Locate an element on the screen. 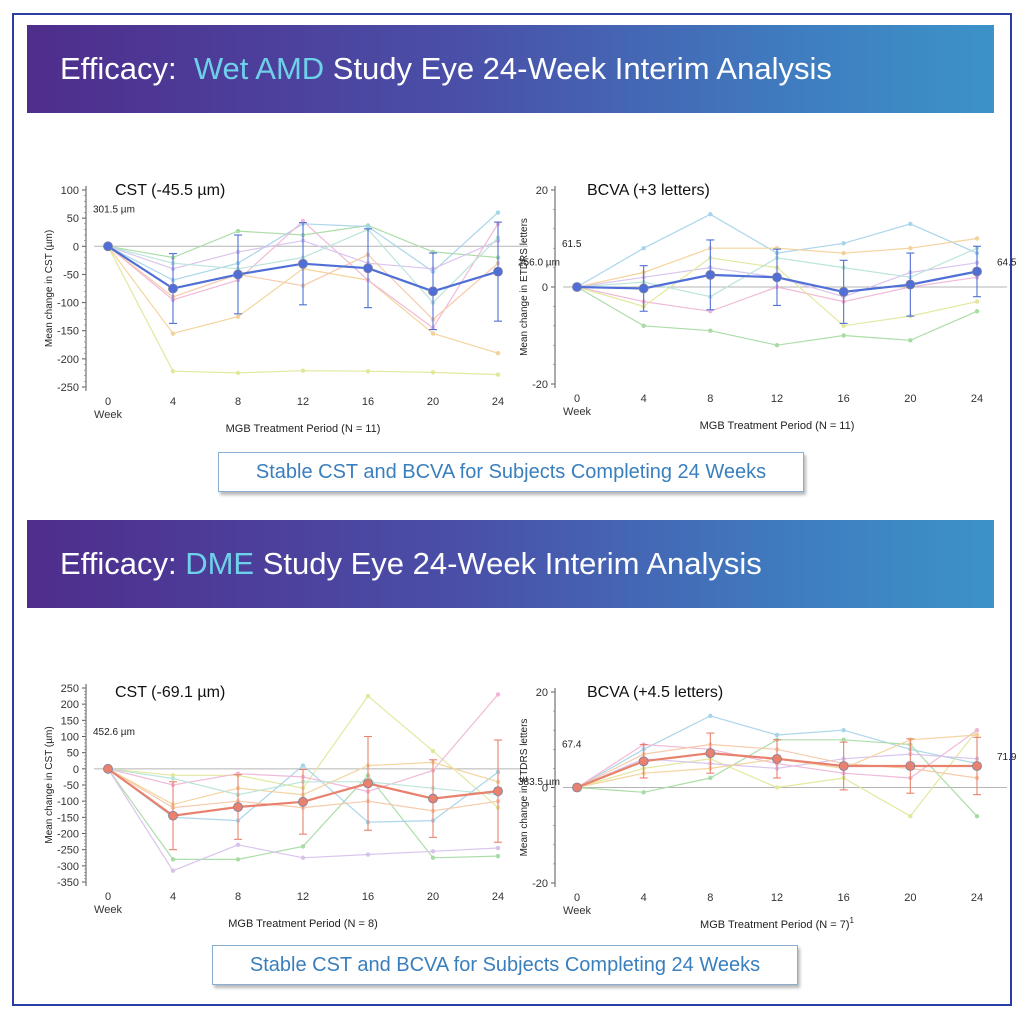 This screenshot has height=1026, width=1028. y-tick-label: -150 is located at coordinates (68, 818).